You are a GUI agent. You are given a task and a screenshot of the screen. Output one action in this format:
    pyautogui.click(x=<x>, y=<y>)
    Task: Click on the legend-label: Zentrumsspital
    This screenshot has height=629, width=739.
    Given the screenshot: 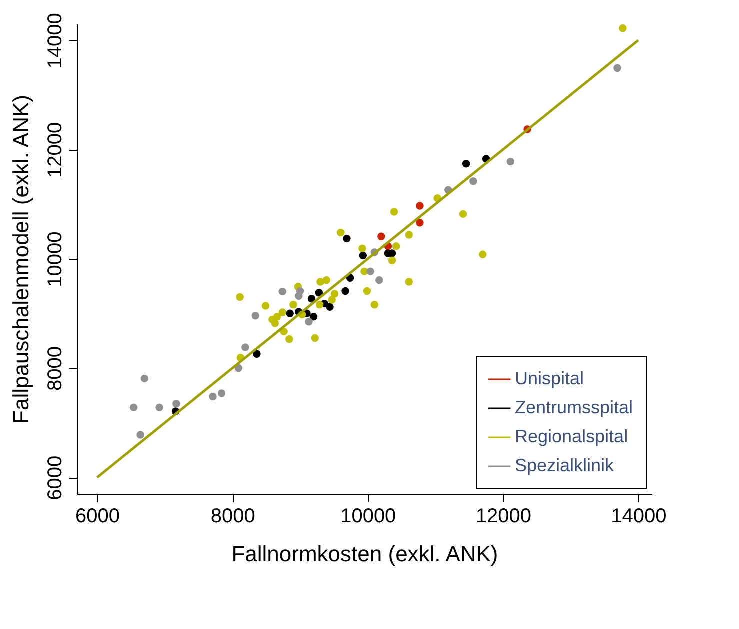 What is the action you would take?
    pyautogui.click(x=574, y=408)
    